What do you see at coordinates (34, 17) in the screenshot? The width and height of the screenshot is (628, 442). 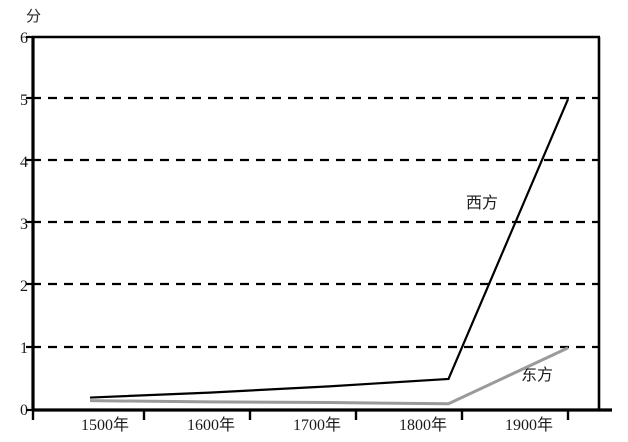 I see `y-axis-unit-label: 分` at bounding box center [34, 17].